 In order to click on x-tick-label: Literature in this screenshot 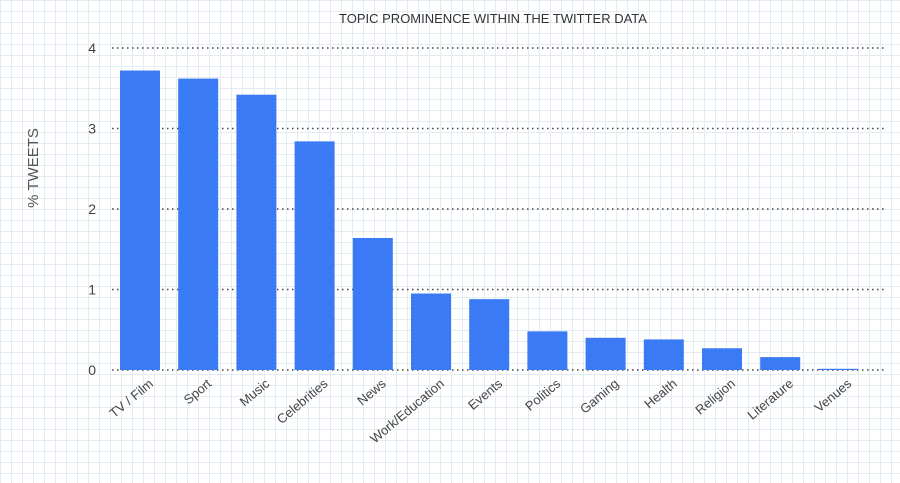, I will do `click(770, 399)`.